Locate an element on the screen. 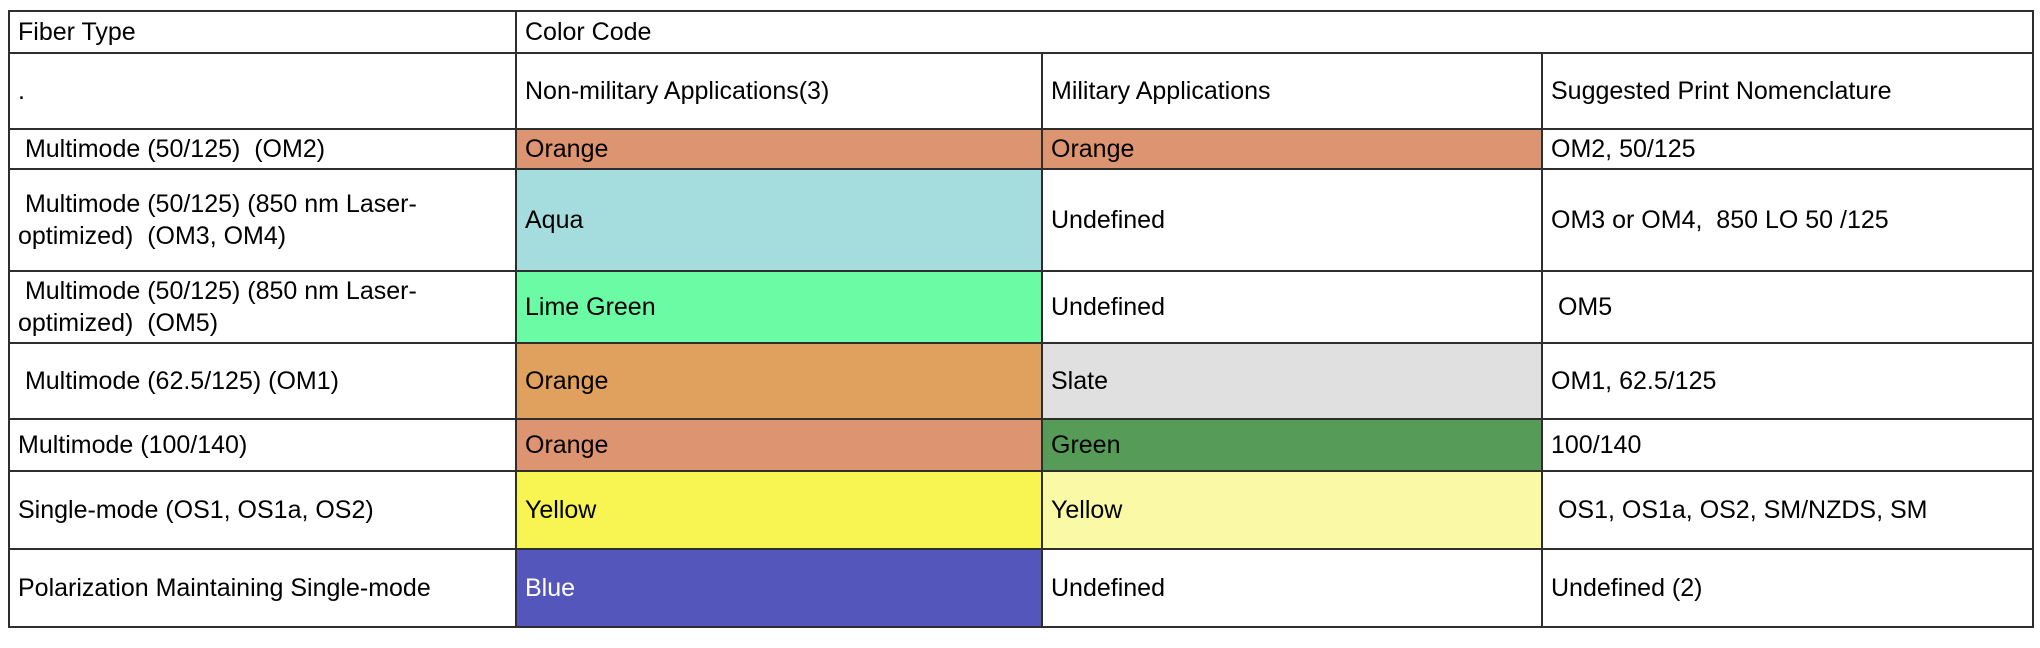 The height and width of the screenshot is (648, 2040). military-color-cell: Slate is located at coordinates (1292, 381).